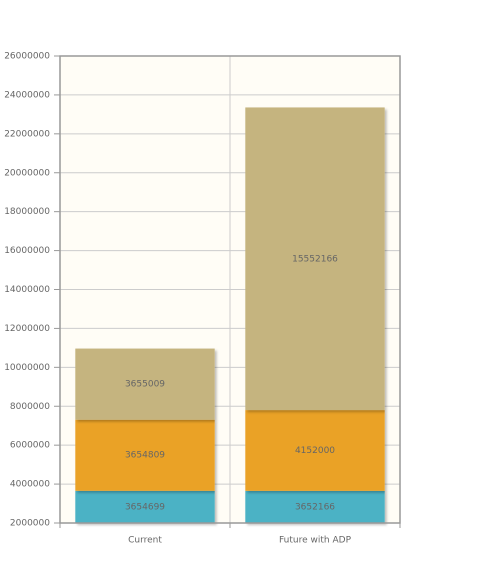  What do you see at coordinates (30, 407) in the screenshot?
I see `y-tick-label: 8000000` at bounding box center [30, 407].